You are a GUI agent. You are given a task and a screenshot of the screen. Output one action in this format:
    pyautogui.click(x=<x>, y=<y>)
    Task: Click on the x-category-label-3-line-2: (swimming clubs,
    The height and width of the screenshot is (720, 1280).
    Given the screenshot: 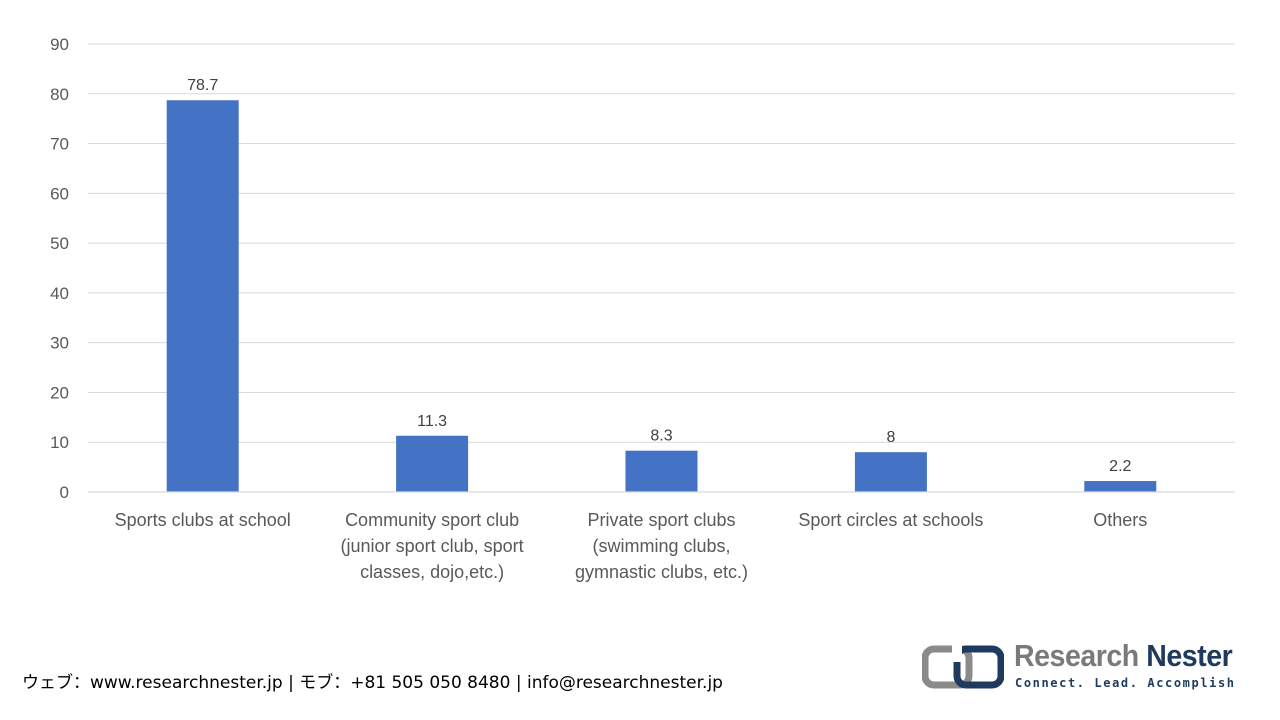 What is the action you would take?
    pyautogui.click(x=661, y=546)
    